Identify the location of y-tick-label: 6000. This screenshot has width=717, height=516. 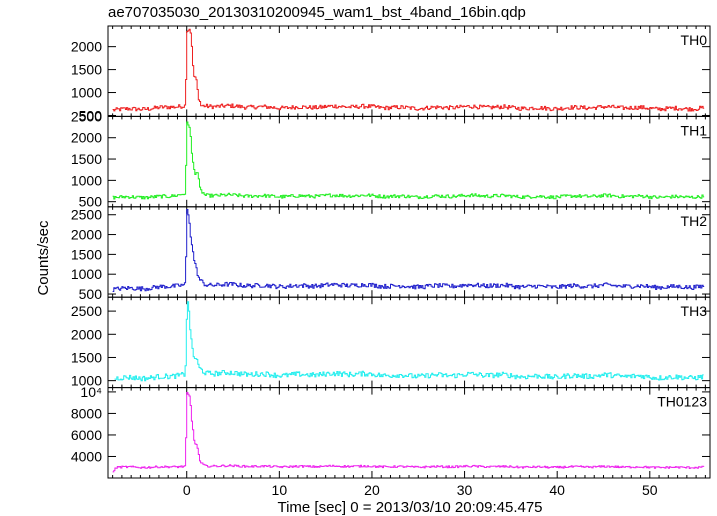
(86, 435).